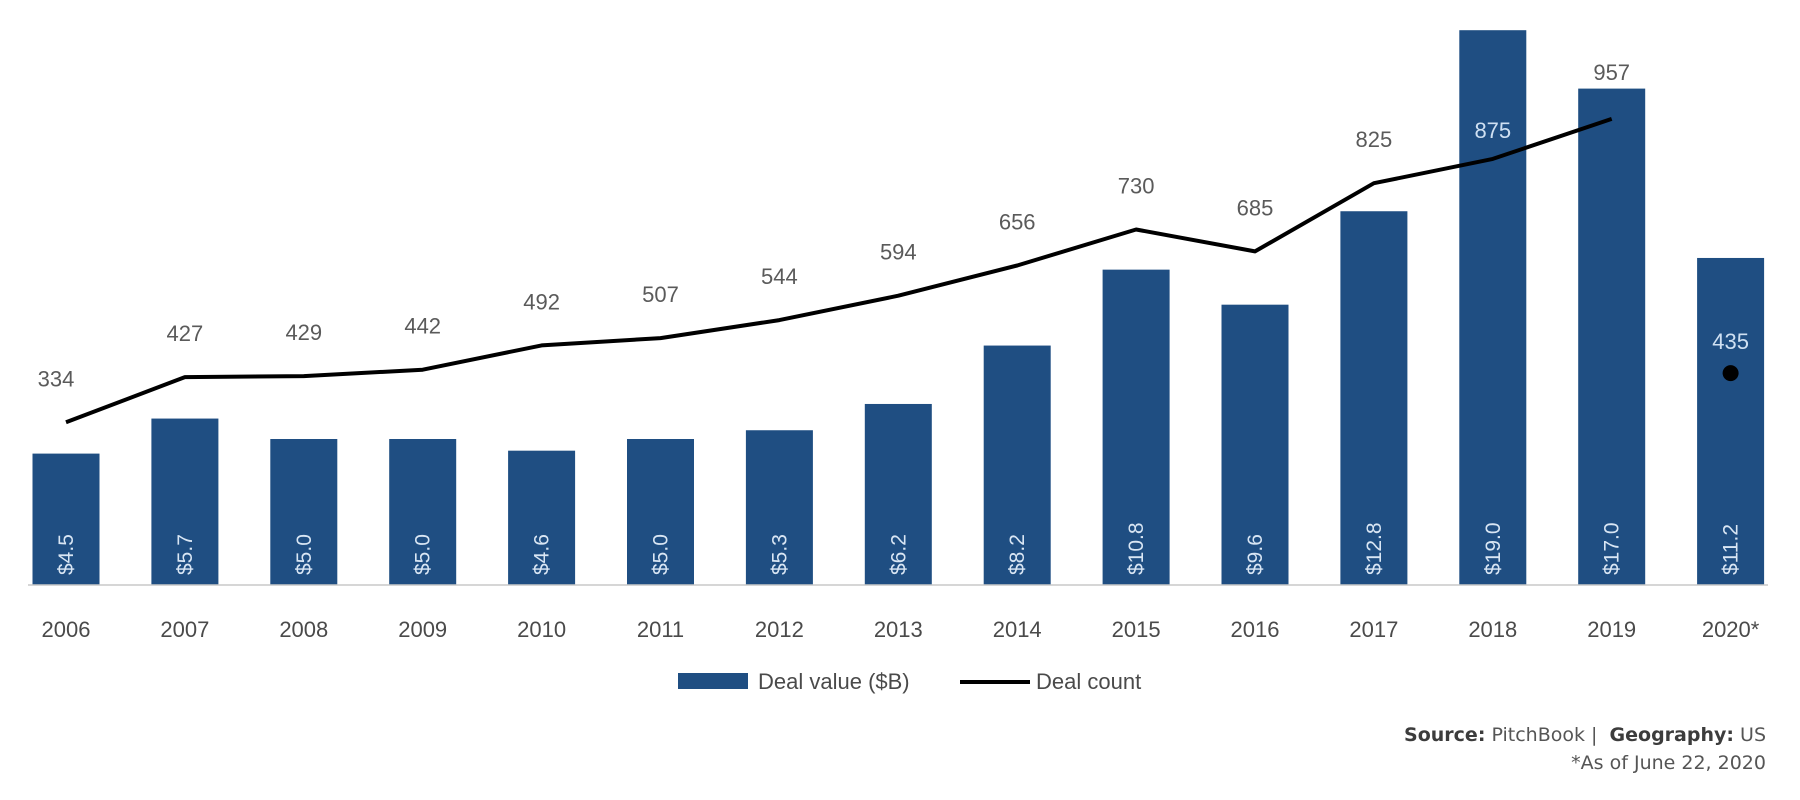 The width and height of the screenshot is (1800, 800). I want to click on legend-swatch-deal-value, so click(713, 681).